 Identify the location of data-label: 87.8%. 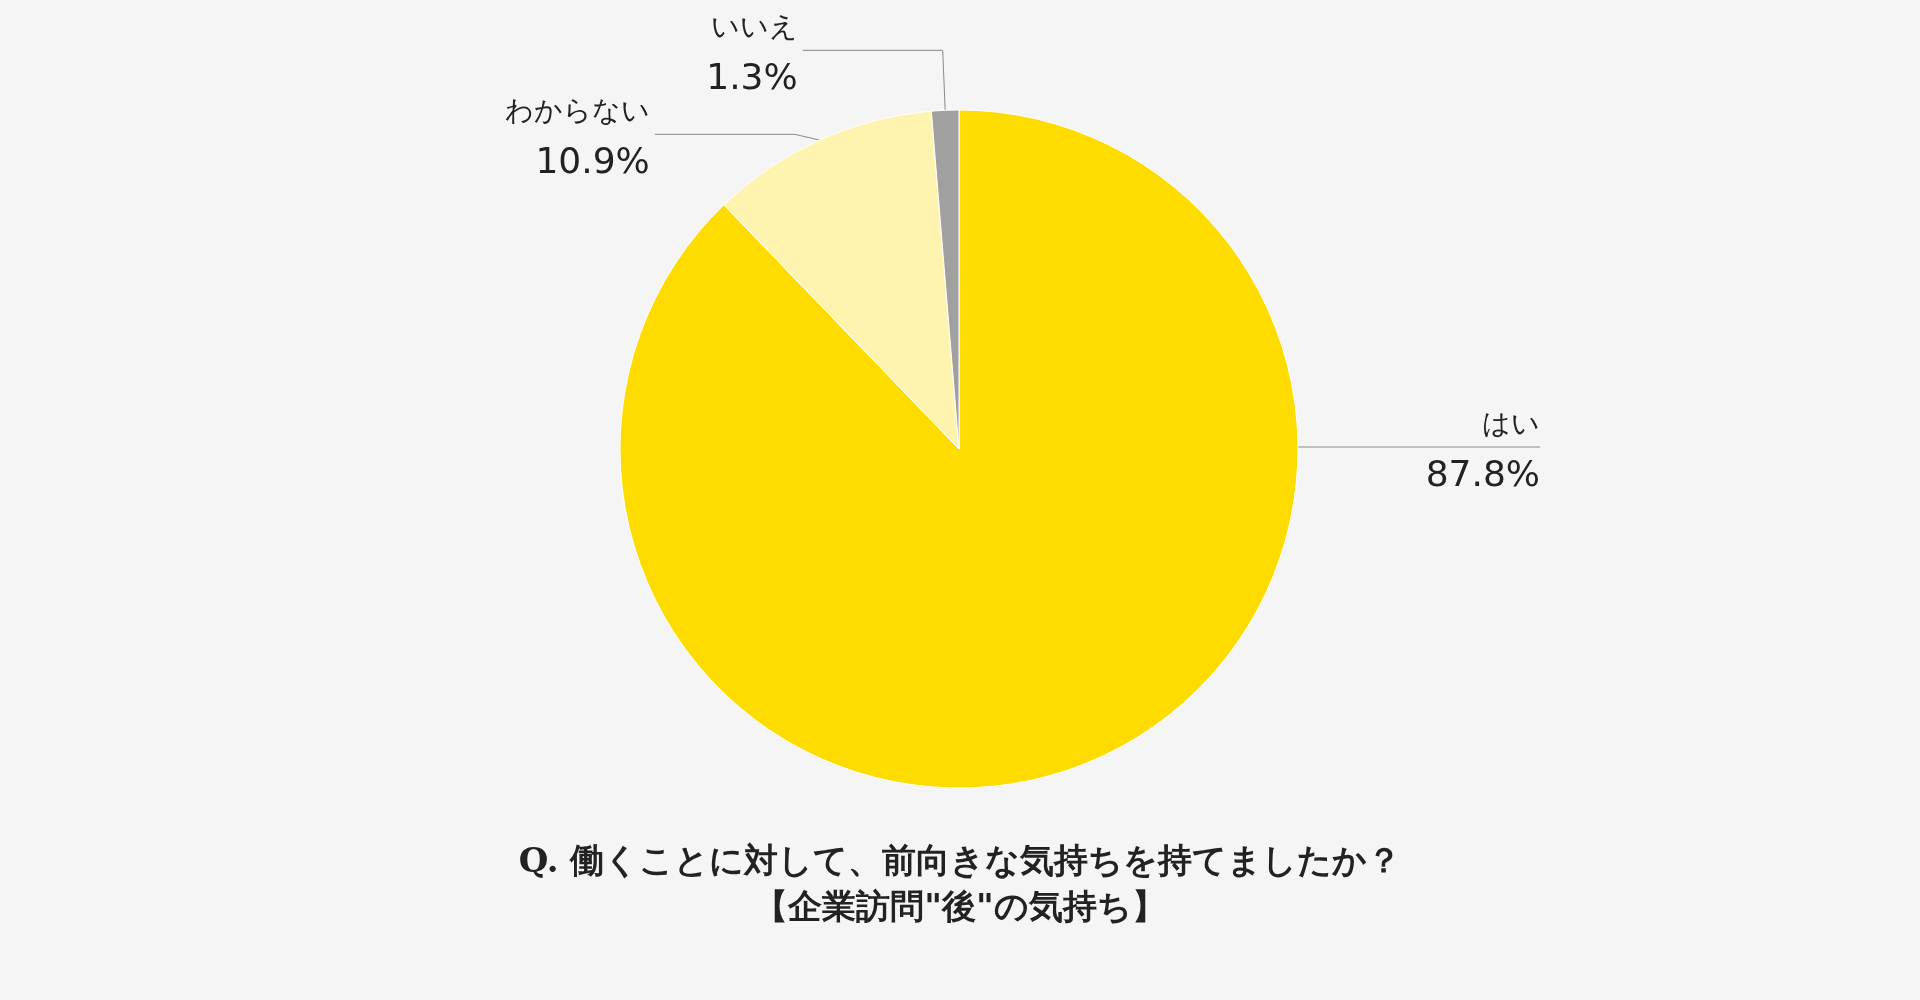
(1482, 473).